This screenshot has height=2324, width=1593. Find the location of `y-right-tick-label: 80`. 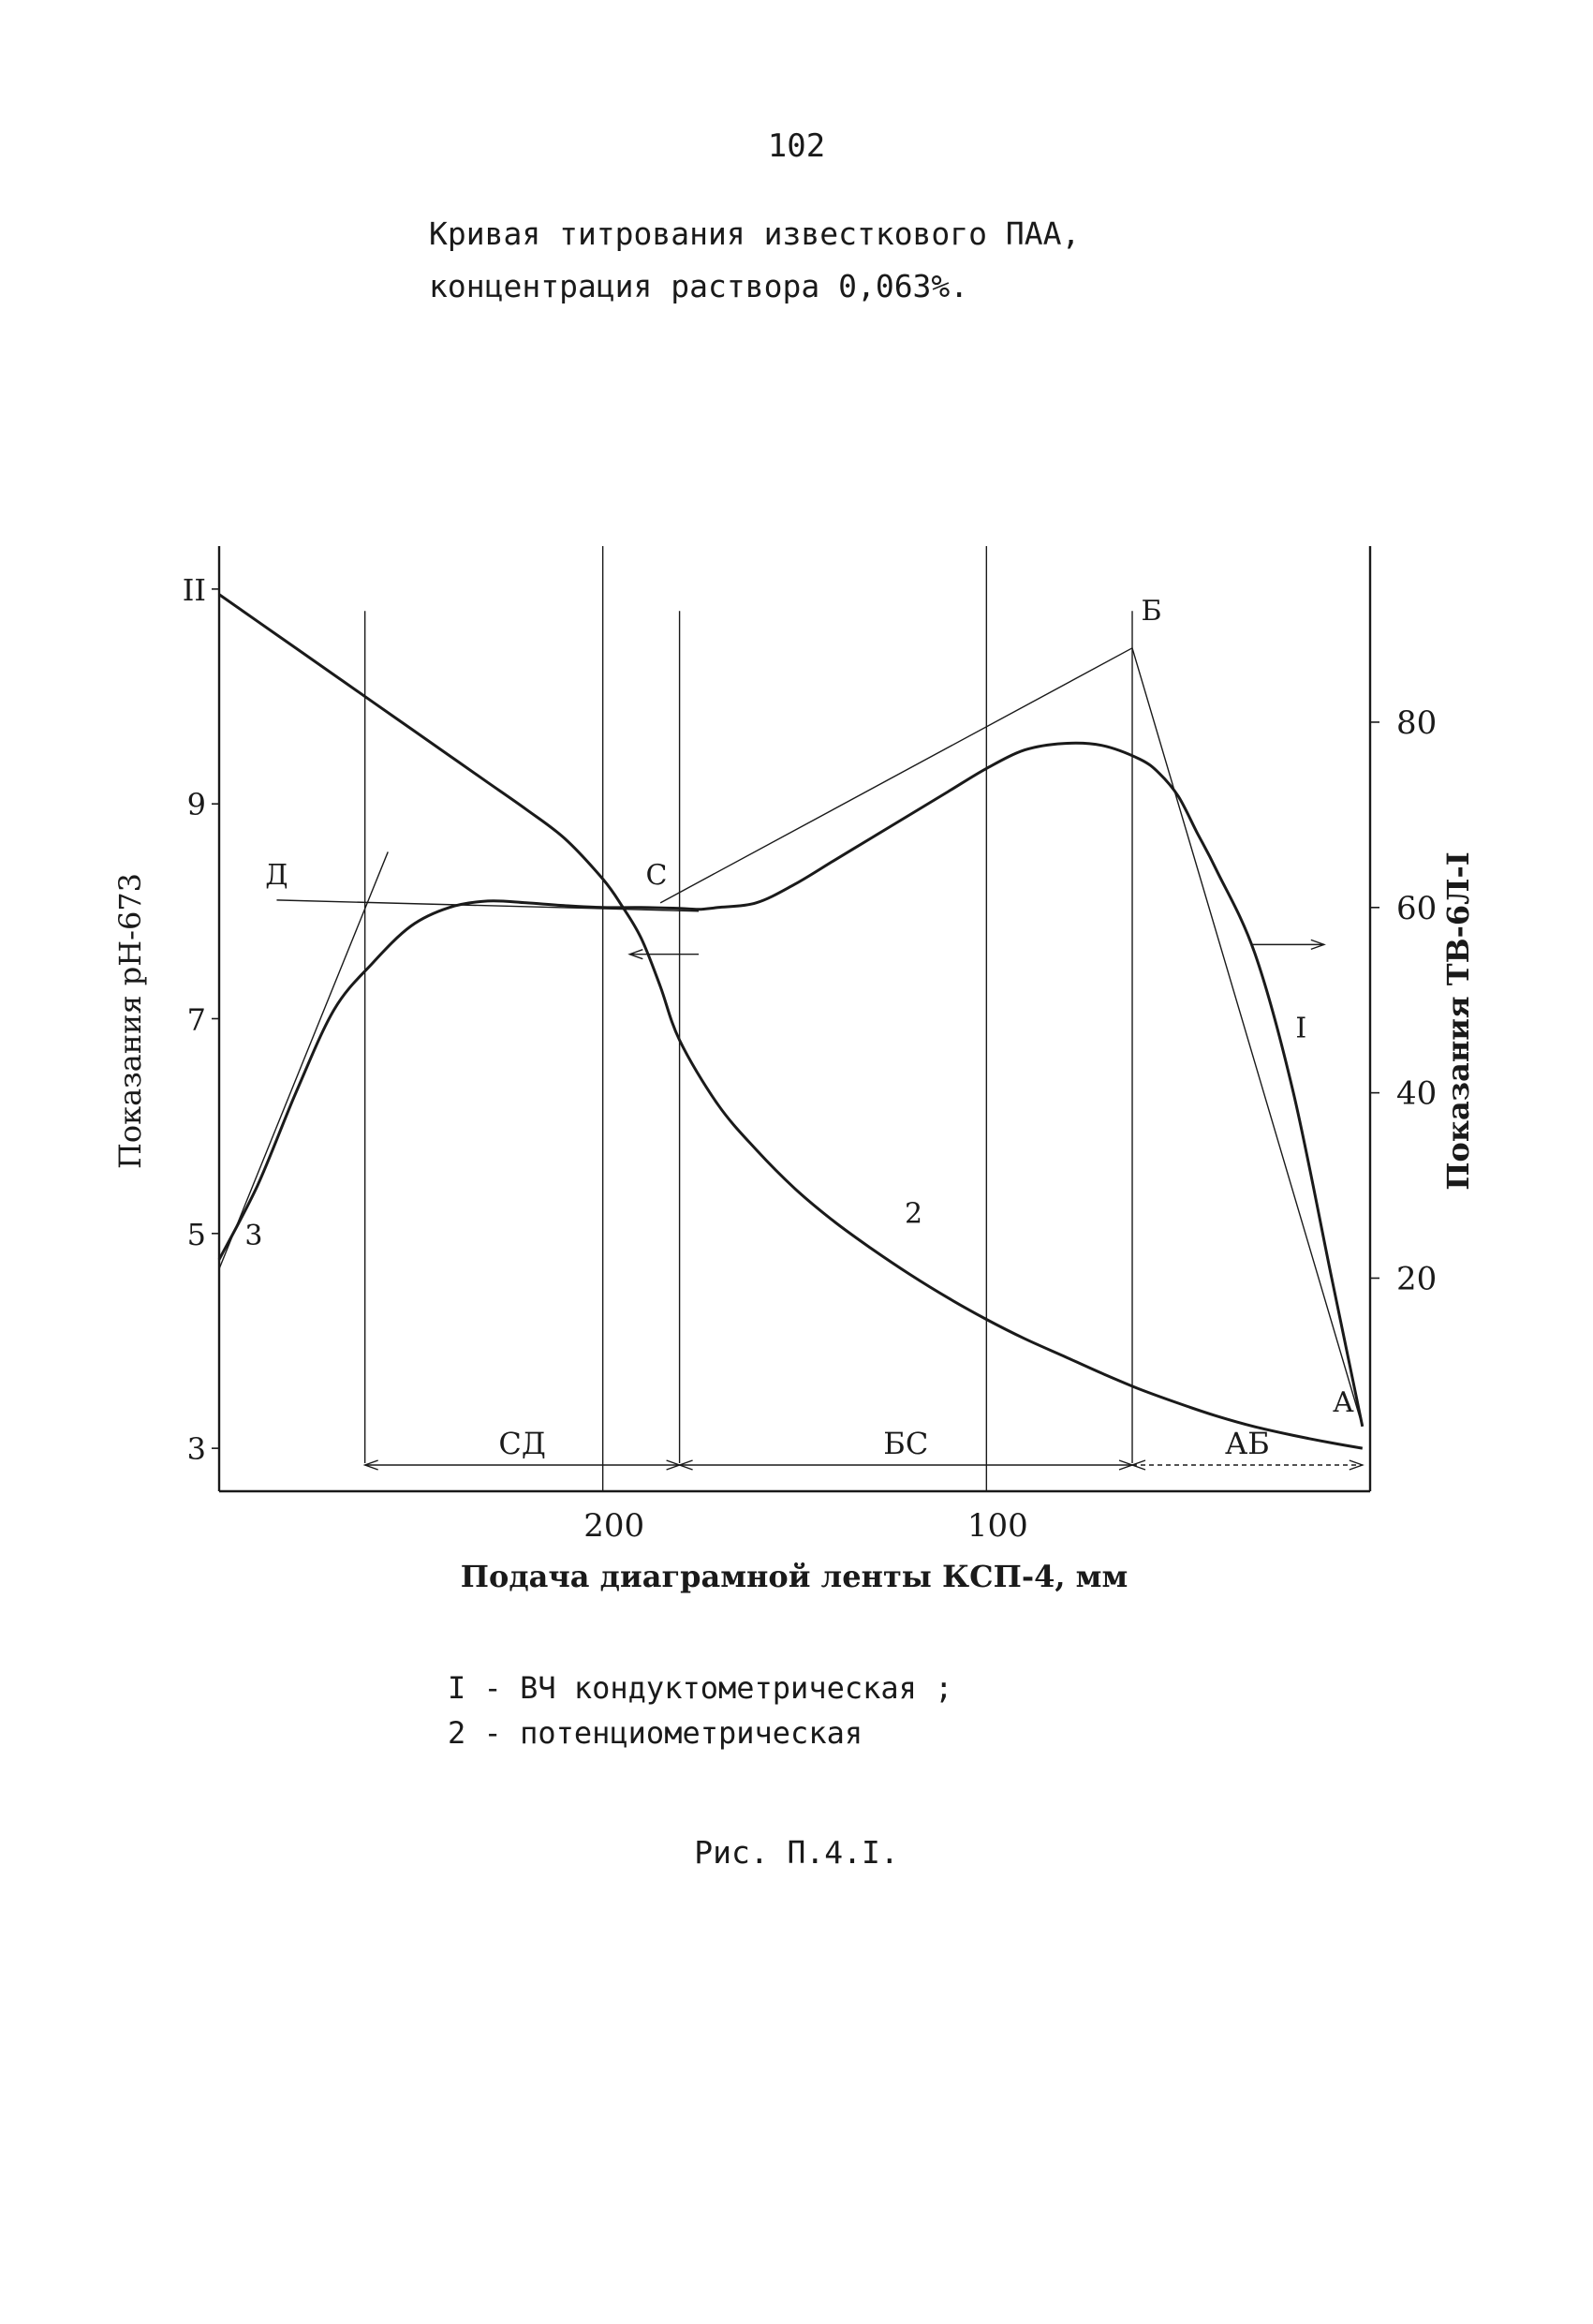

y-right-tick-label: 80 is located at coordinates (1417, 723).